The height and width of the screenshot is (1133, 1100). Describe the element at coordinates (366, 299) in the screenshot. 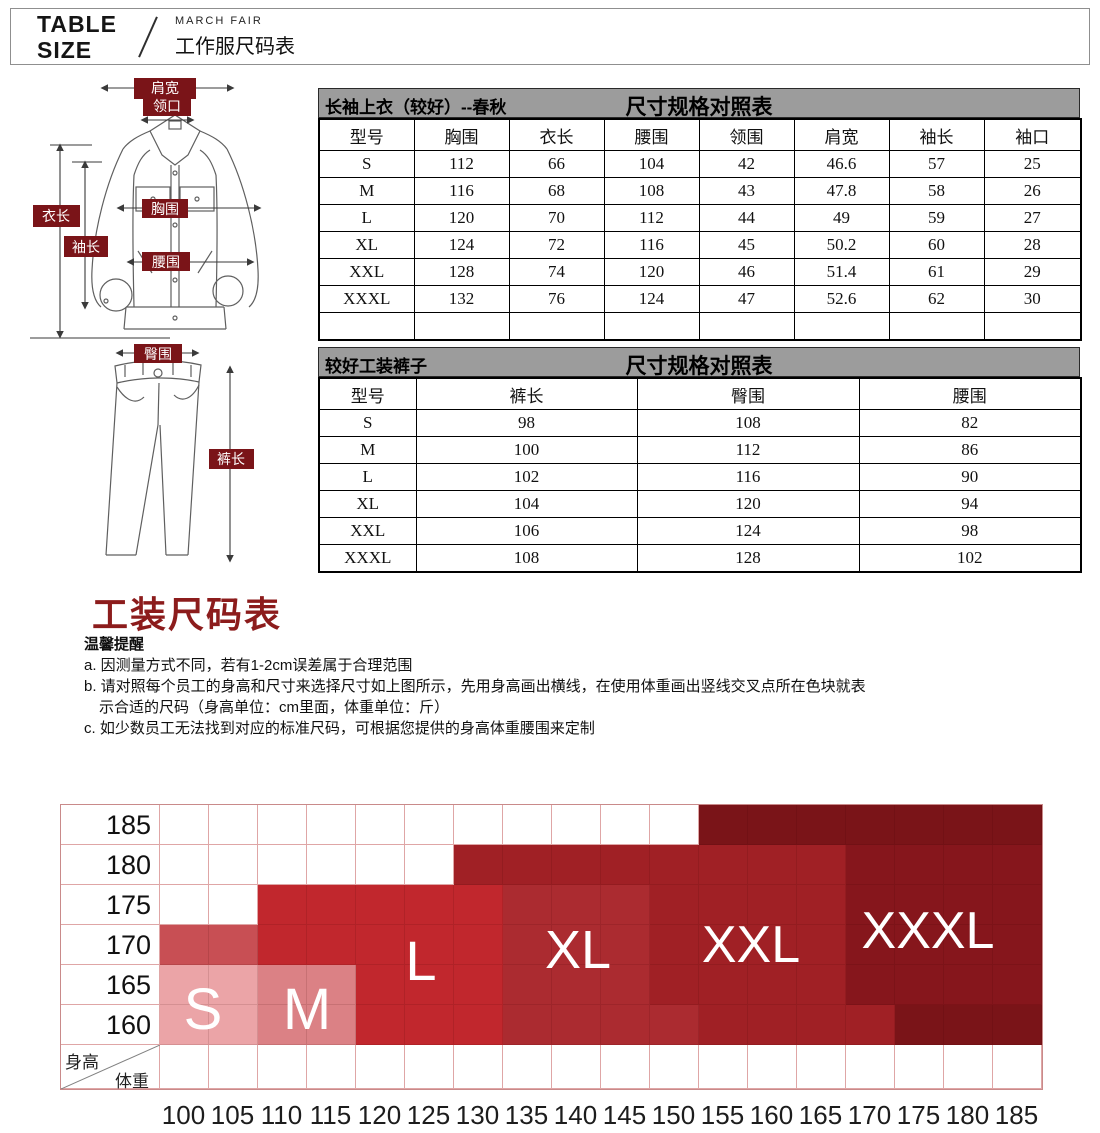

I see `size-label-cell: XXXL` at that location.